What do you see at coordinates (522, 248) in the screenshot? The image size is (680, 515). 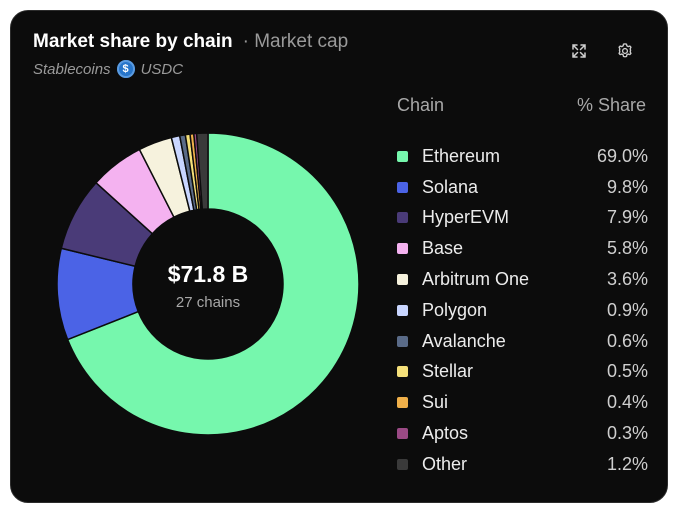 I see `legend-item-base: Base 5.8%` at bounding box center [522, 248].